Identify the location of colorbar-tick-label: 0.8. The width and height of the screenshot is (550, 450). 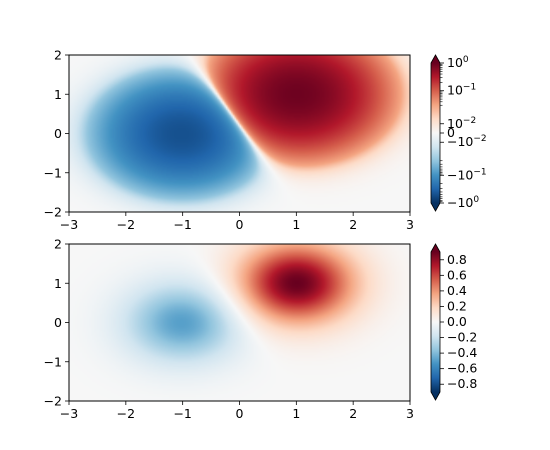
(457, 259).